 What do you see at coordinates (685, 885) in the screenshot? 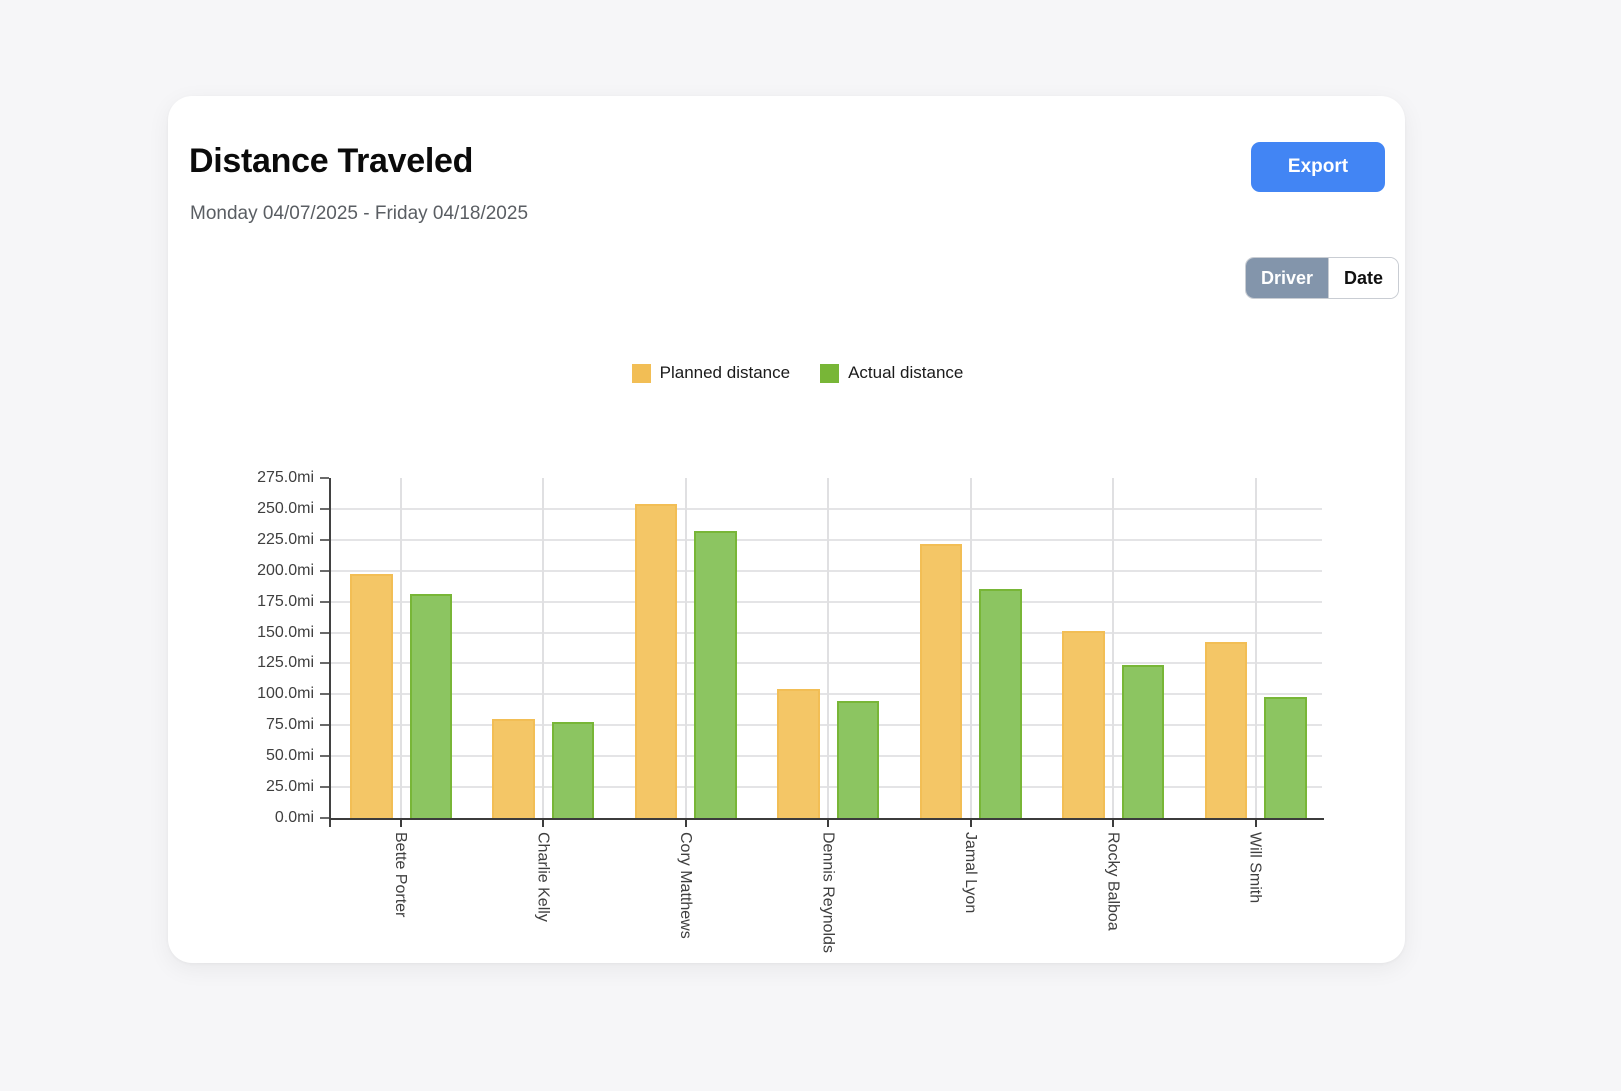
I see `x-axis-category-label: Cory Matthews` at bounding box center [685, 885].